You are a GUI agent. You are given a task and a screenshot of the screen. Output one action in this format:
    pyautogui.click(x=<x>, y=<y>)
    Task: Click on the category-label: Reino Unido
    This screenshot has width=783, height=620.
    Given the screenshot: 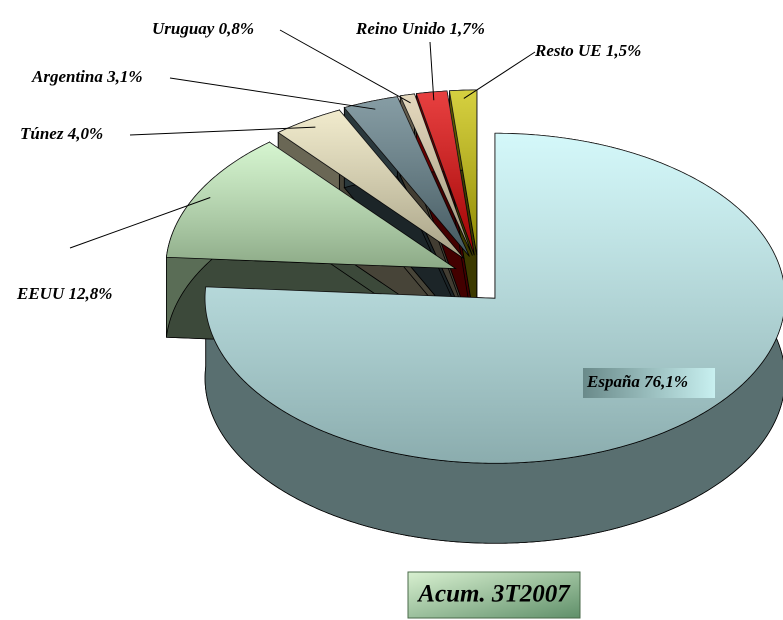 What is the action you would take?
    pyautogui.click(x=400, y=28)
    